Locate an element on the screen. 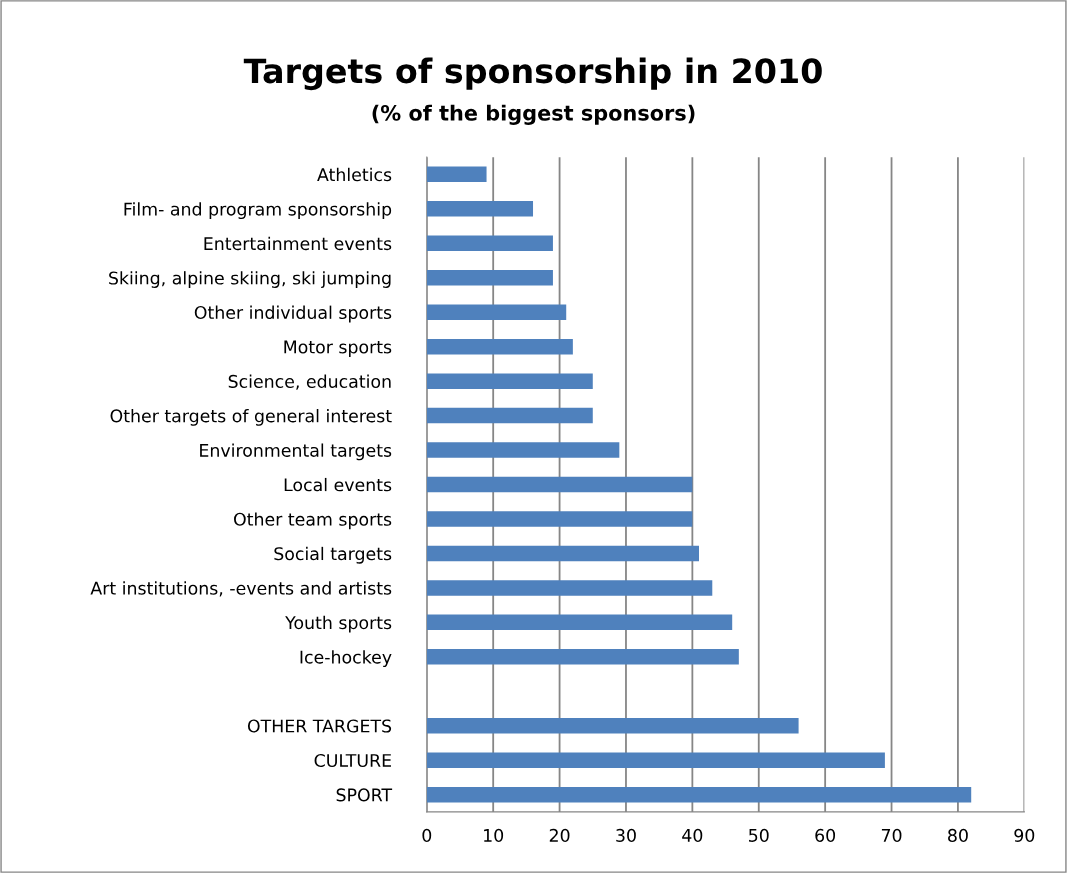 This screenshot has width=1067, height=873. x-tick-label: 0 is located at coordinates (427, 835).